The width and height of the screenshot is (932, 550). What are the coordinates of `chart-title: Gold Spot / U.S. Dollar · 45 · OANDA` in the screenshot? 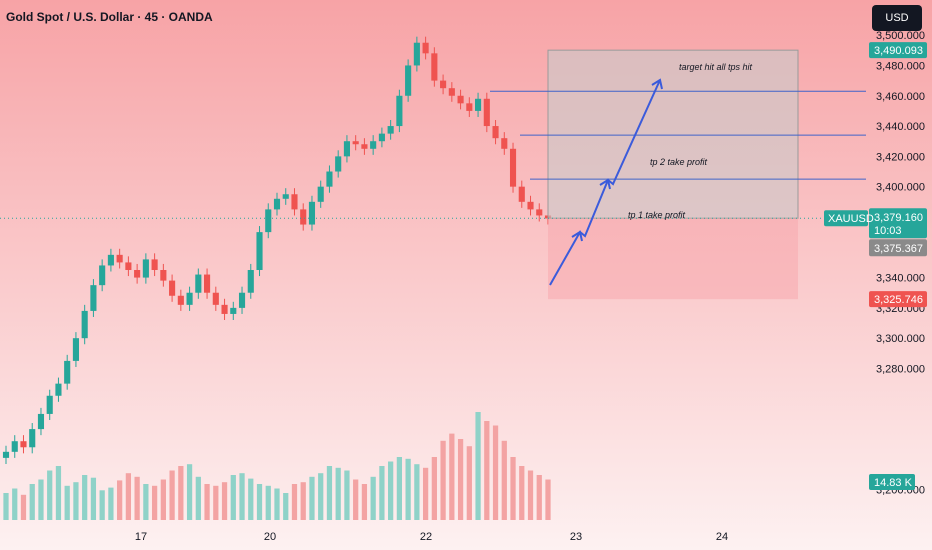 It's located at (109, 17).